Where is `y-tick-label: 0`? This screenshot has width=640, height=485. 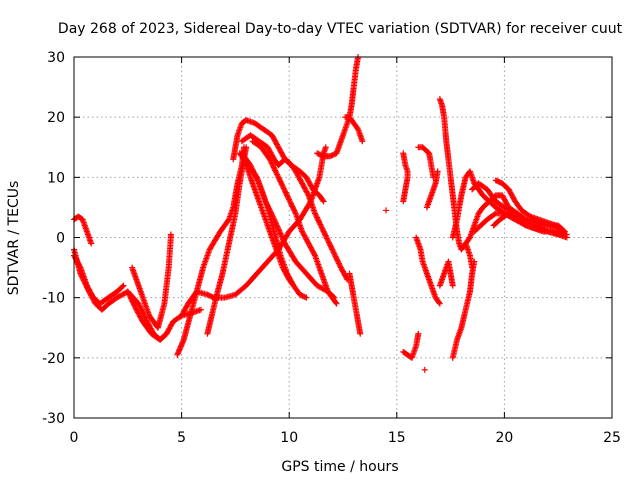 y-tick-label: 0 is located at coordinates (60, 239).